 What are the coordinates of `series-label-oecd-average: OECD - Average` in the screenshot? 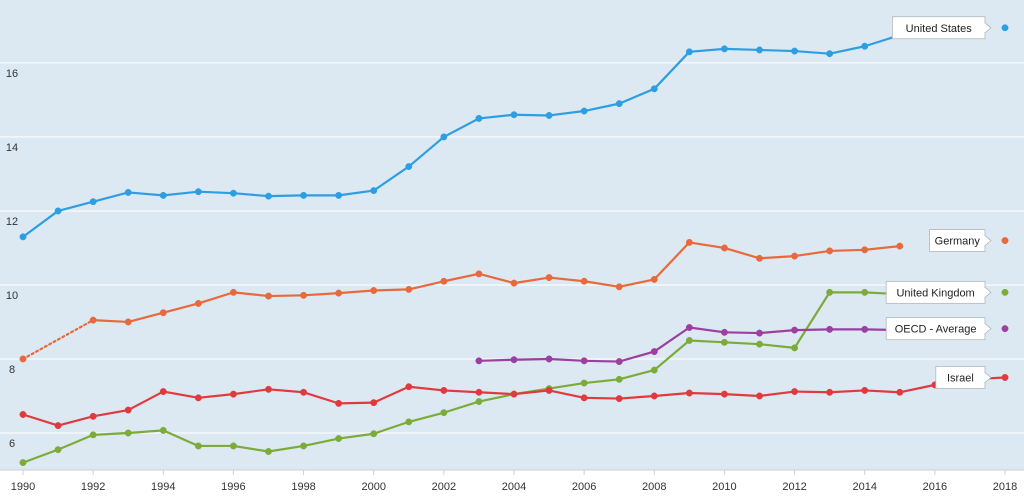 It's located at (938, 329).